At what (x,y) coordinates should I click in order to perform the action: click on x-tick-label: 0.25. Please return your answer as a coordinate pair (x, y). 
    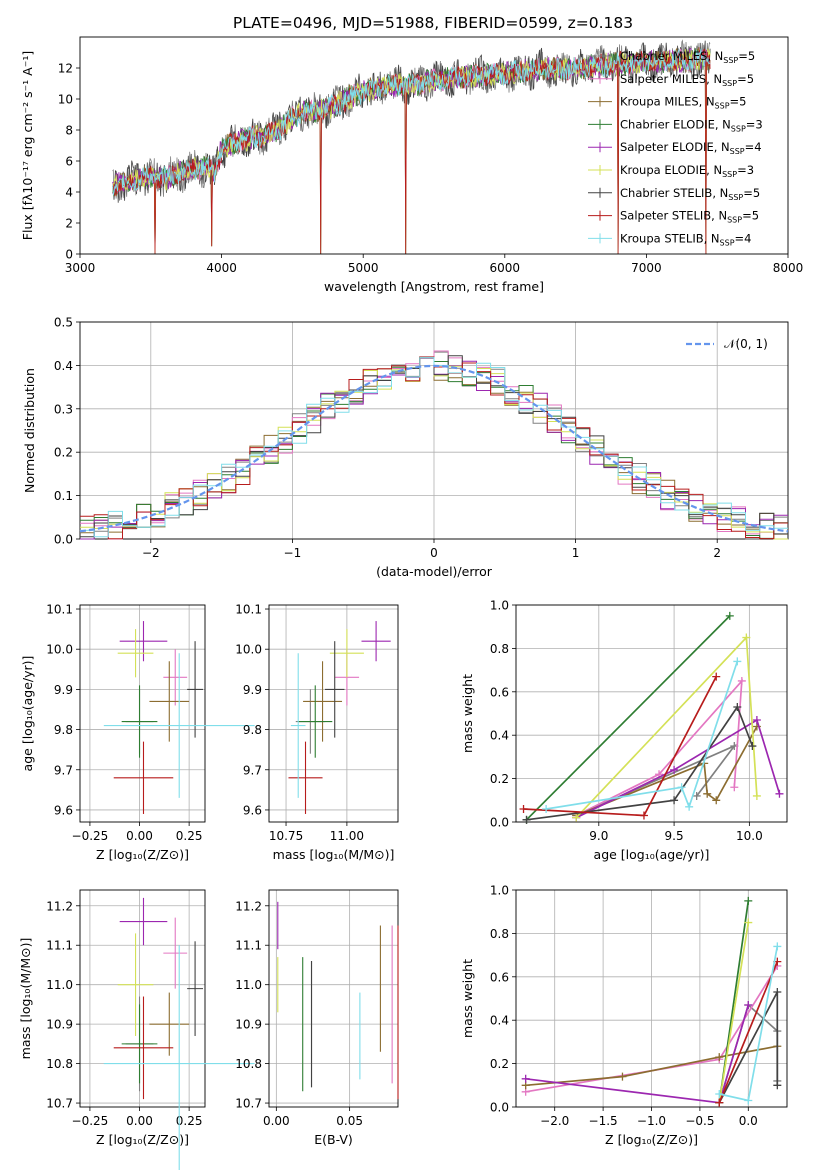
    Looking at the image, I should click on (189, 836).